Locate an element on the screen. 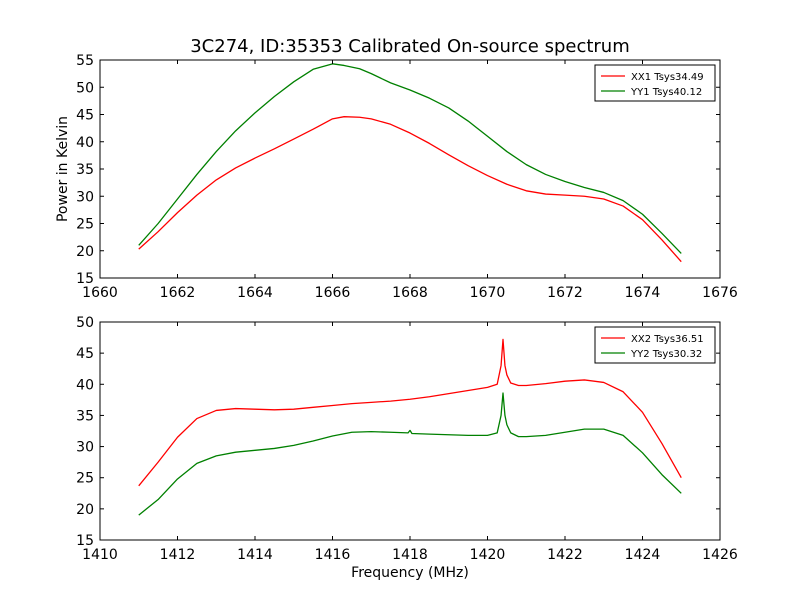 This screenshot has width=800, height=600. top-x-tick-label: 1670 is located at coordinates (488, 293).